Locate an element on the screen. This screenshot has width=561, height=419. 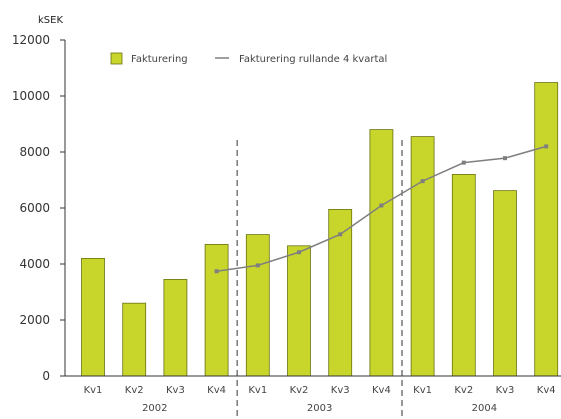
y-tick-label: 12000 is located at coordinates (31, 40).